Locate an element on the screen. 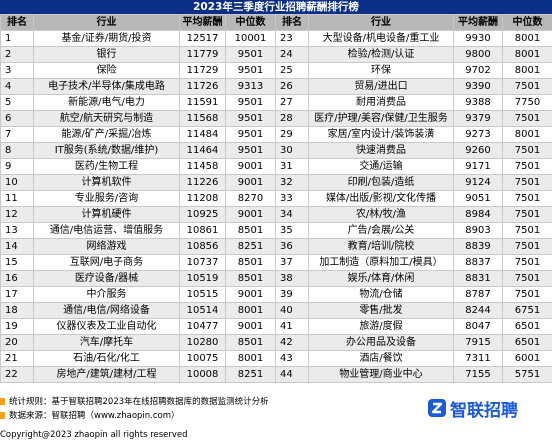 This screenshot has height=448, width=552. table-row: 12 计算机硬件 10925 9001 34 农/林/牧/渔 8984 7501 is located at coordinates (276, 214).